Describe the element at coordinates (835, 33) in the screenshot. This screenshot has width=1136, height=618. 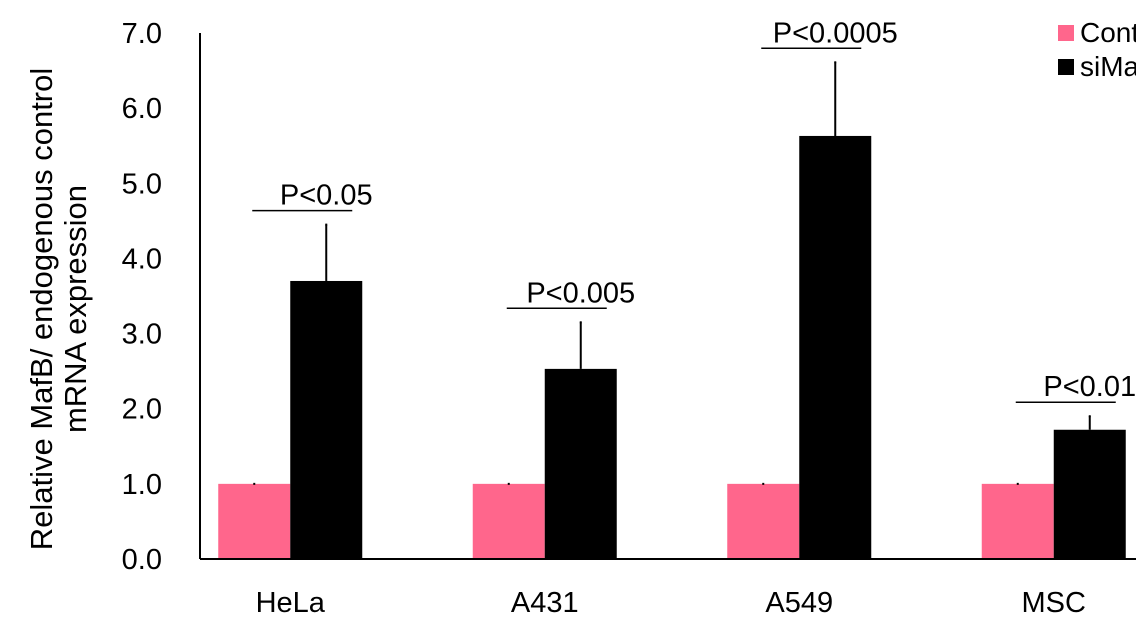
I see `significance-label: P<0.0005` at that location.